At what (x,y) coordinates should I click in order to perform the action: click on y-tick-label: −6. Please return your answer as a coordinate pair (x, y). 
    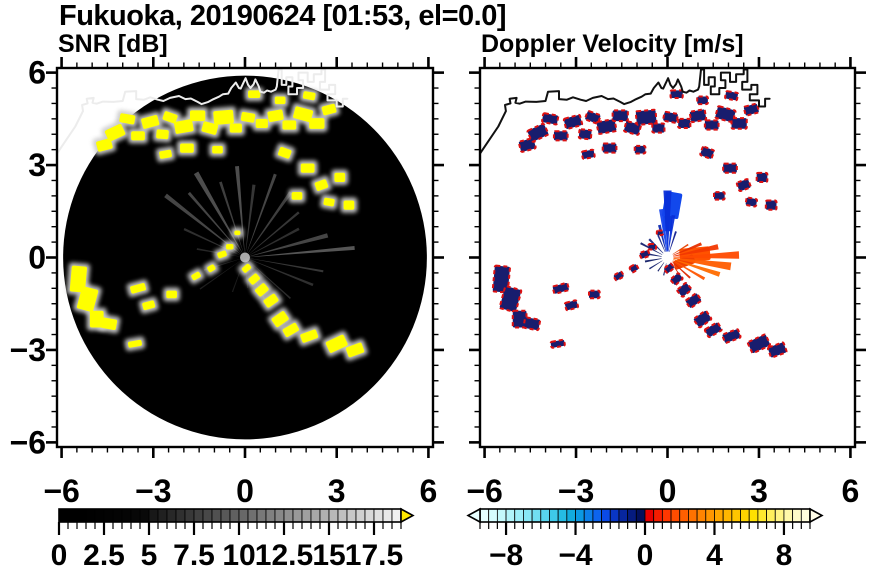
    Looking at the image, I should click on (28, 442).